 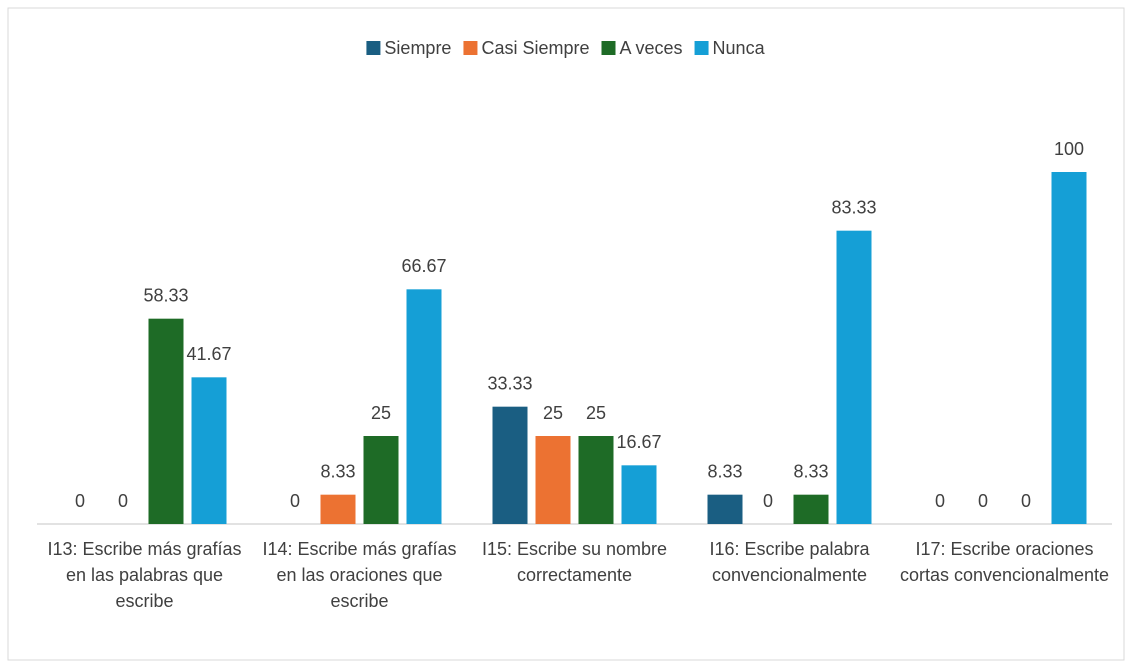 I want to click on legend-label: Casi Siempre, so click(x=535, y=48).